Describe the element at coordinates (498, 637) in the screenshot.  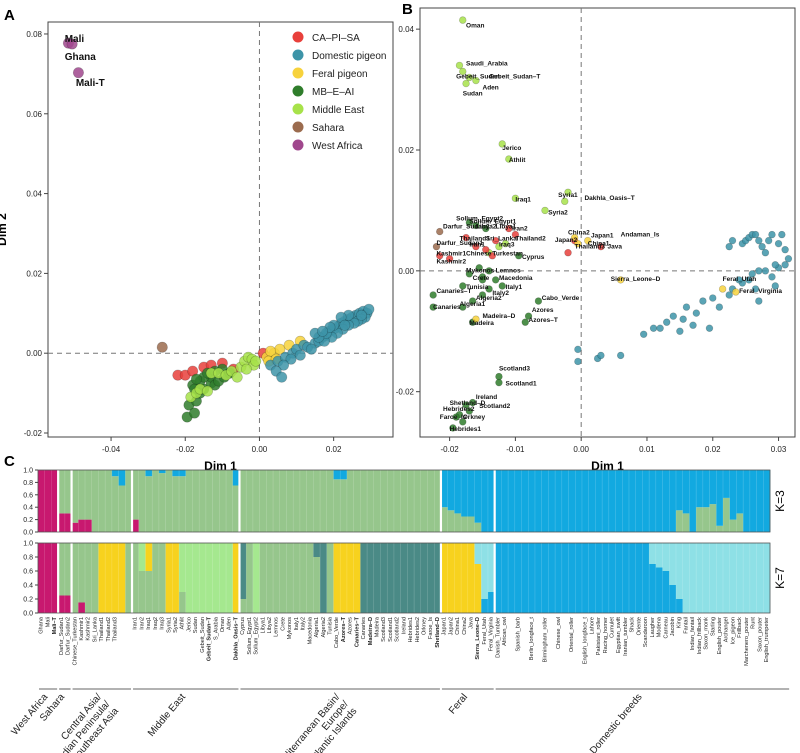
I see `sample-label: Danish_Tumbler` at that location.